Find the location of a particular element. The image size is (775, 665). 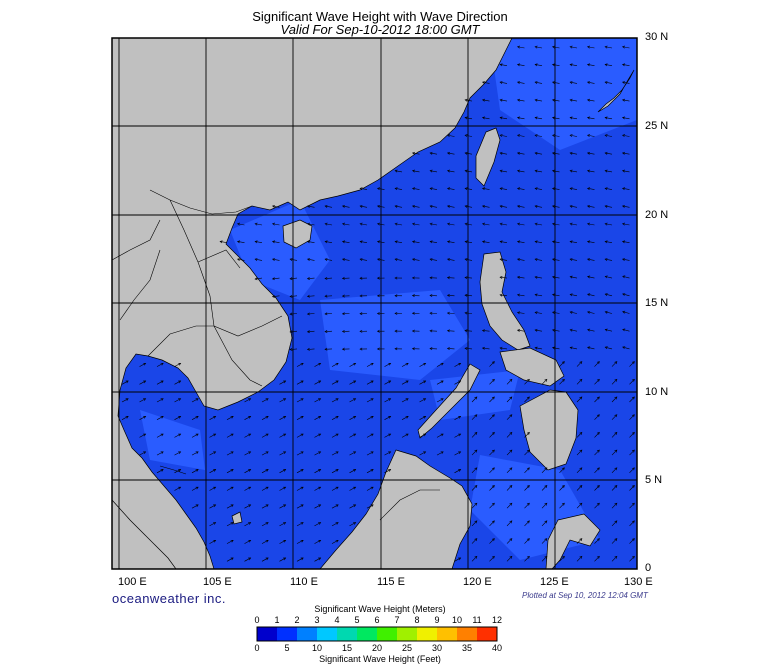

border-line is located at coordinates (173, 470).